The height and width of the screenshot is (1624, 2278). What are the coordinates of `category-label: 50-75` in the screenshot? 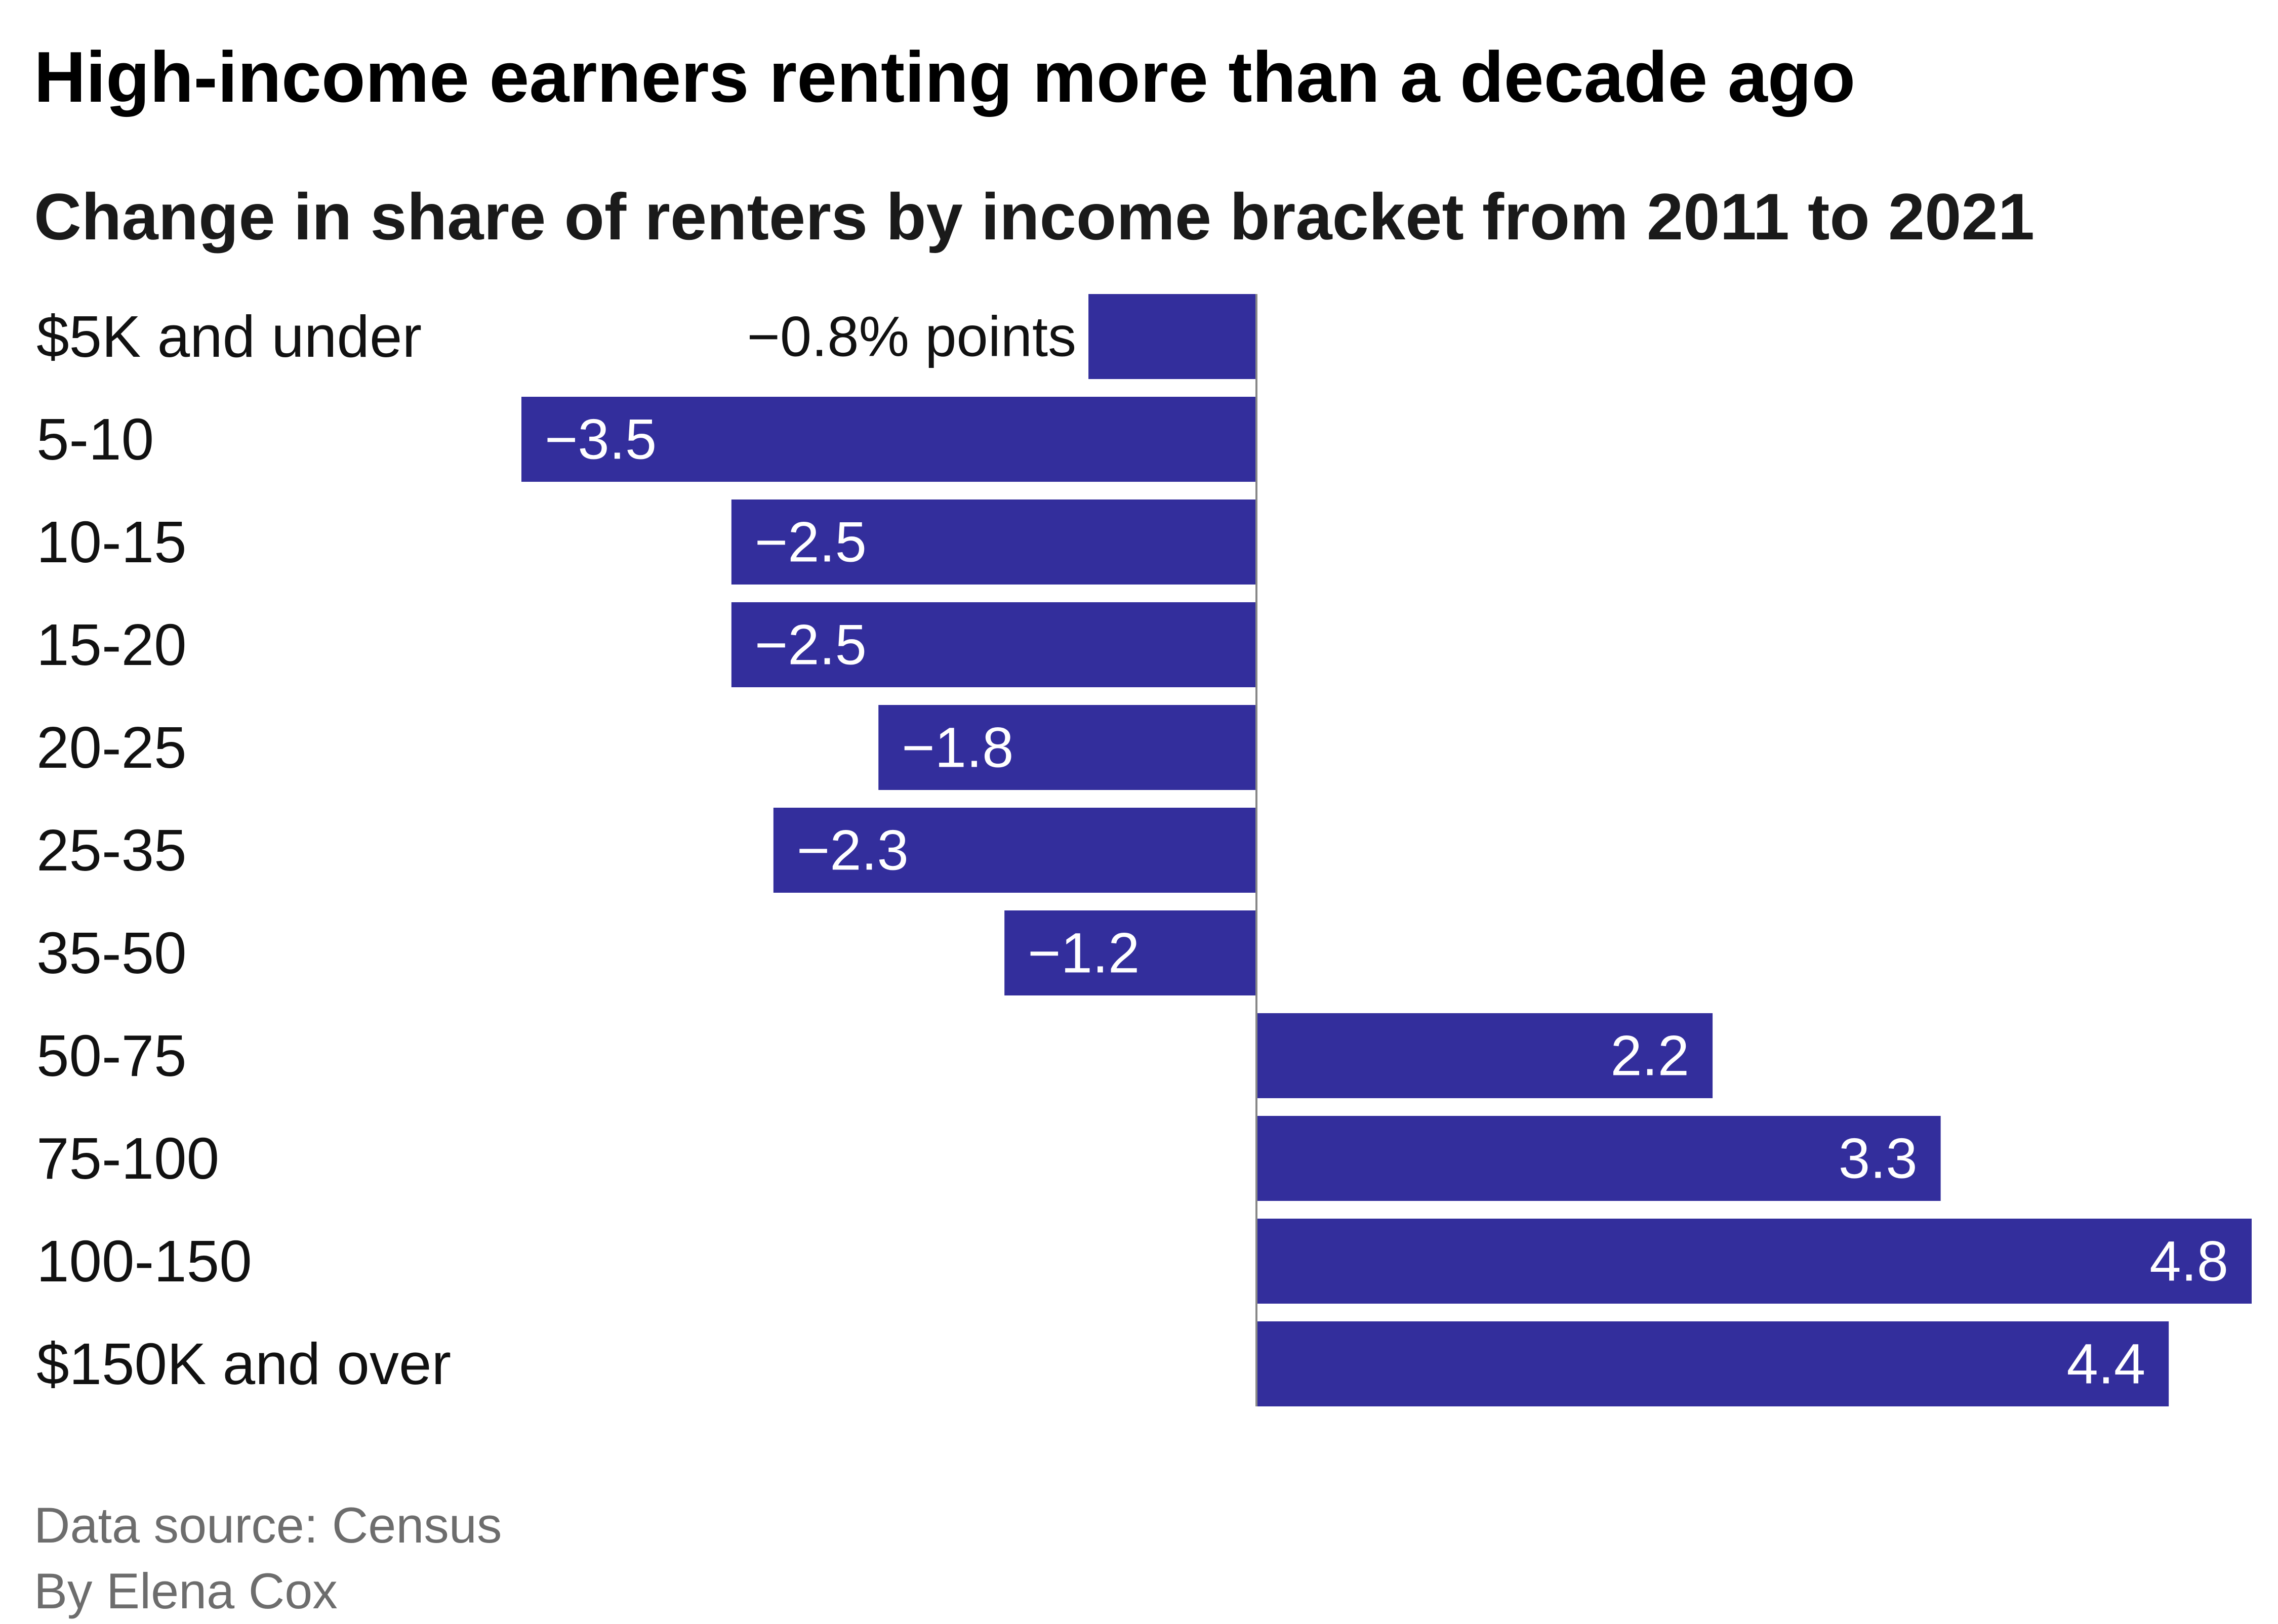 It's located at (111, 1056).